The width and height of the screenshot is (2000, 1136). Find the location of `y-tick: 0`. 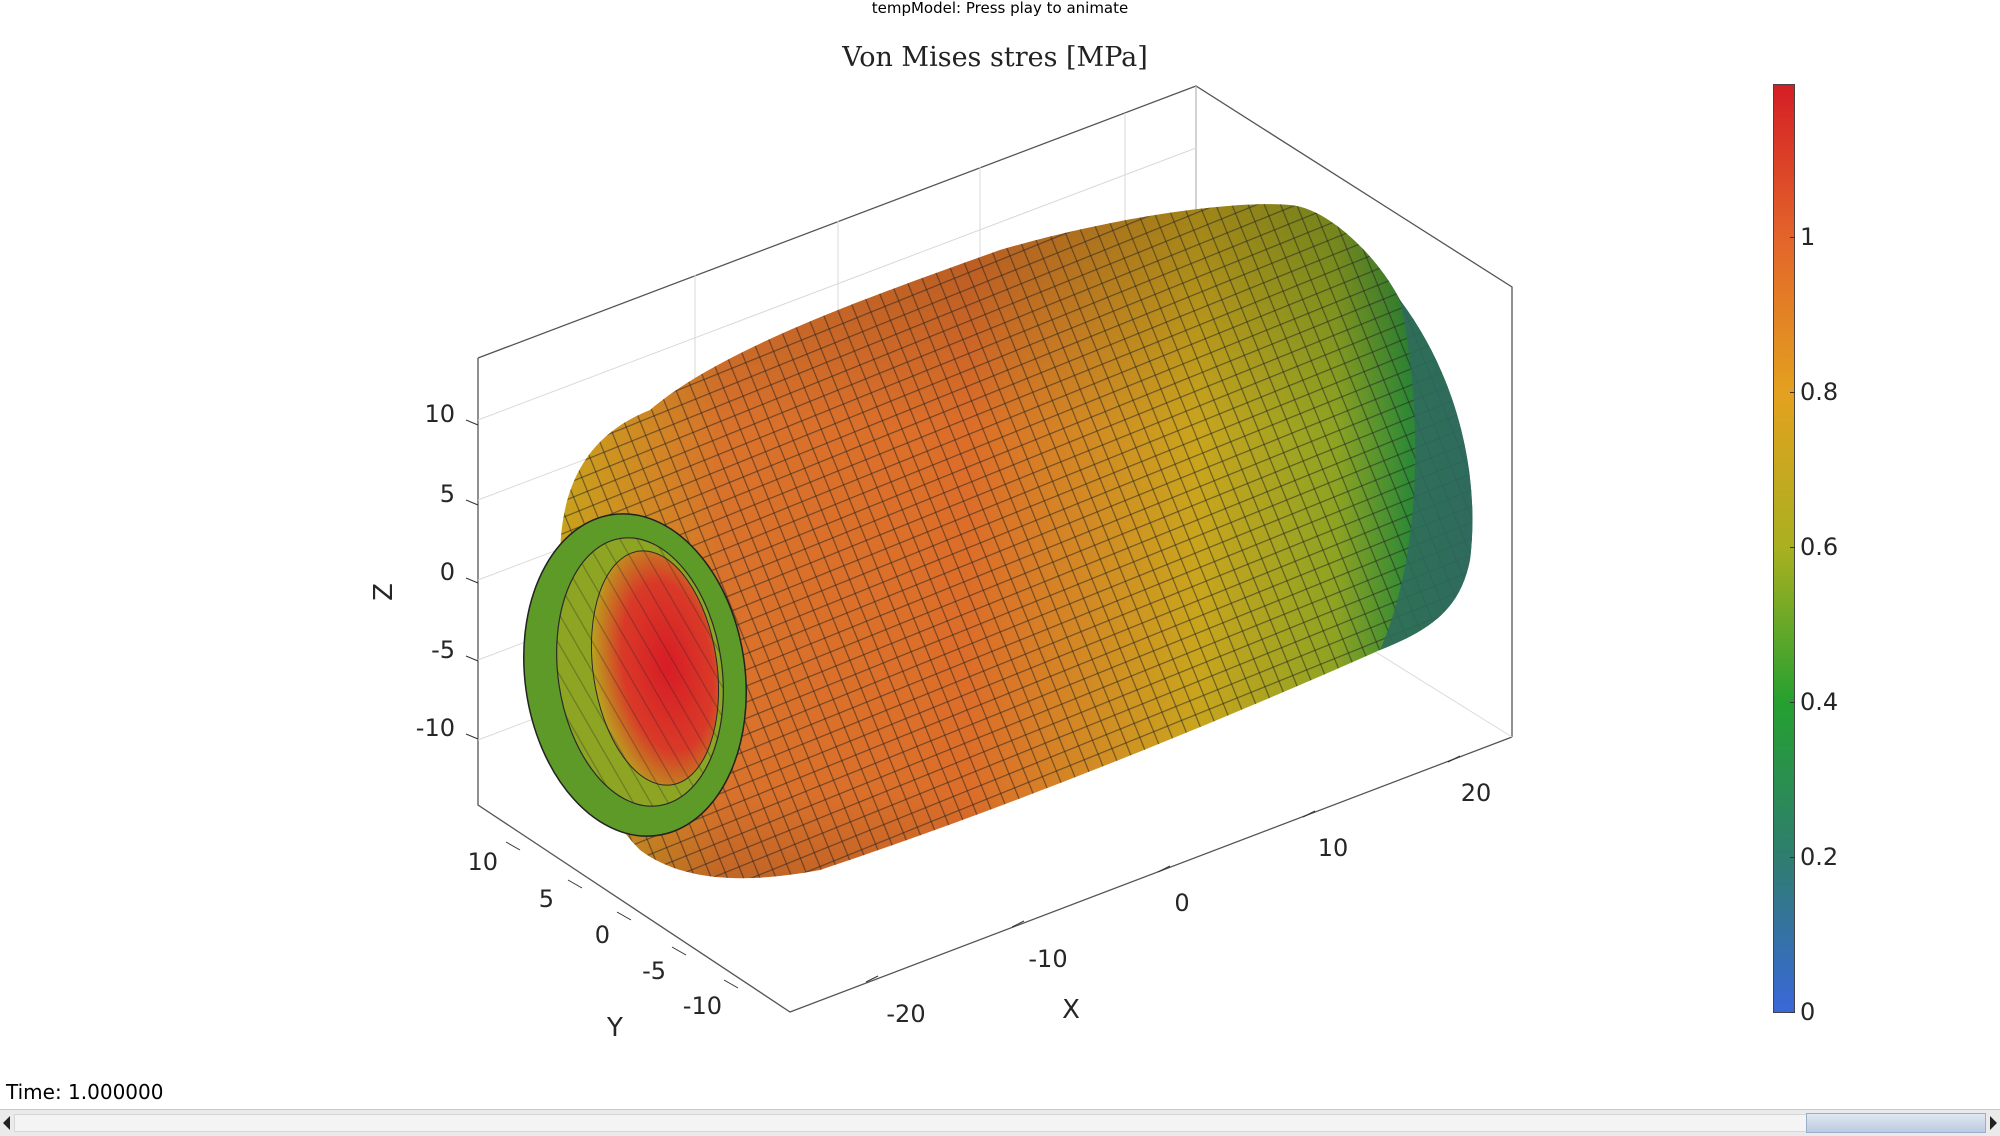

y-tick: 0 is located at coordinates (602, 935).